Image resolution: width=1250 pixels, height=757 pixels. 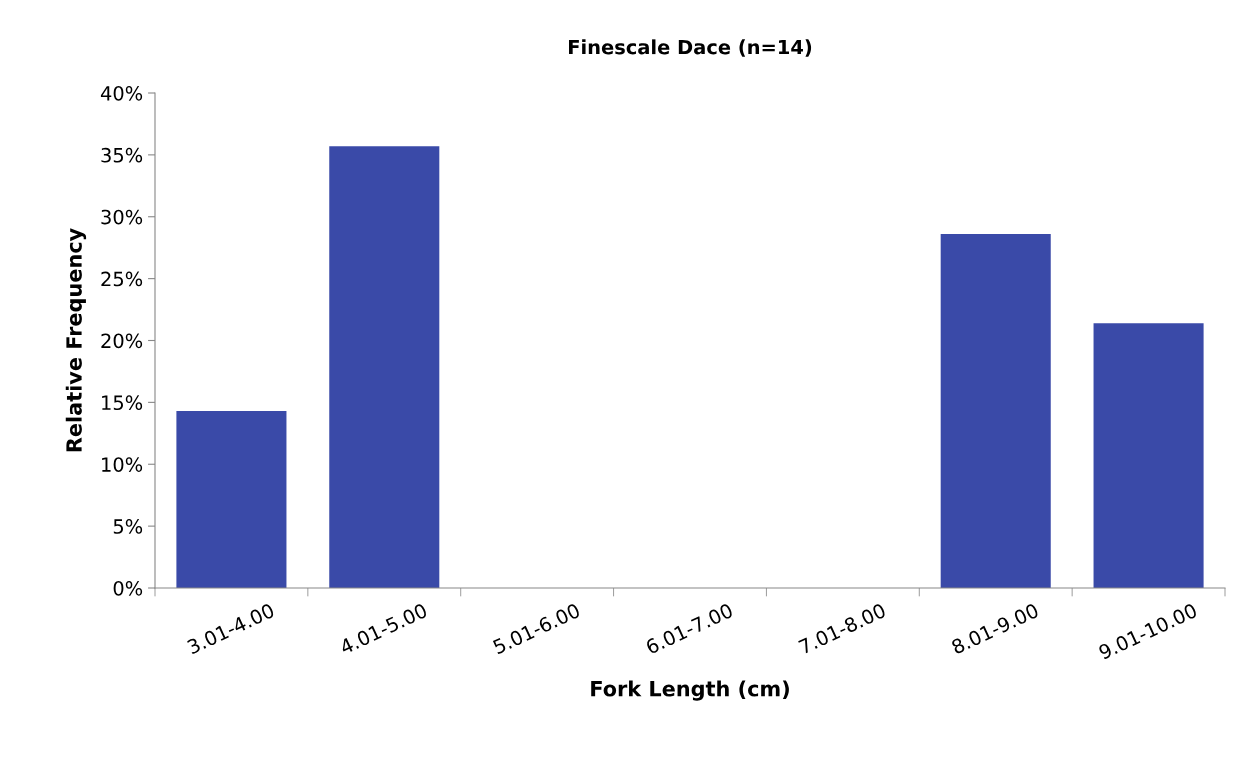 What do you see at coordinates (122, 403) in the screenshot?
I see `y-tick-label: 15%` at bounding box center [122, 403].